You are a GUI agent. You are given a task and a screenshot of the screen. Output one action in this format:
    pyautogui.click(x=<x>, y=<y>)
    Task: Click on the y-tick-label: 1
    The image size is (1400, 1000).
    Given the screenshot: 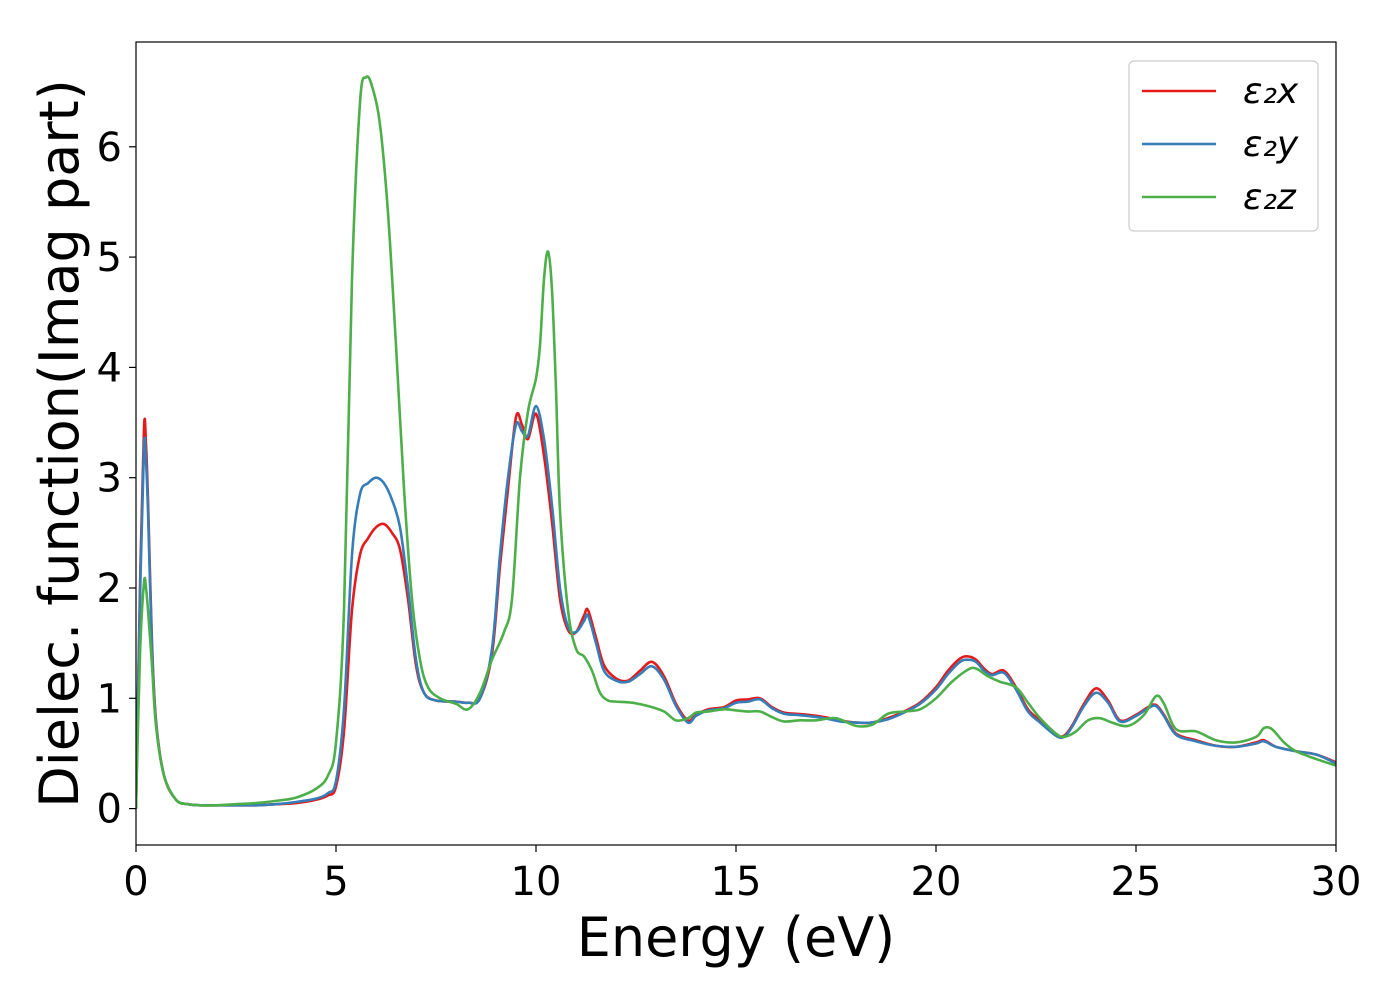 What is the action you would take?
    pyautogui.click(x=109, y=699)
    